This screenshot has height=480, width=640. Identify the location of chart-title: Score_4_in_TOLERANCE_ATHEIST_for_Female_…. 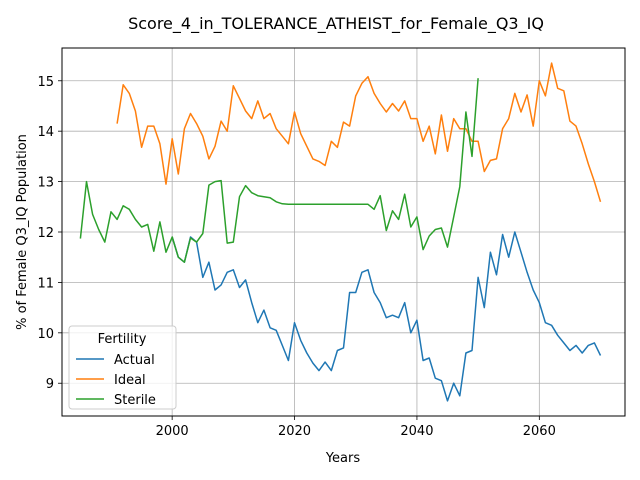
(336, 24).